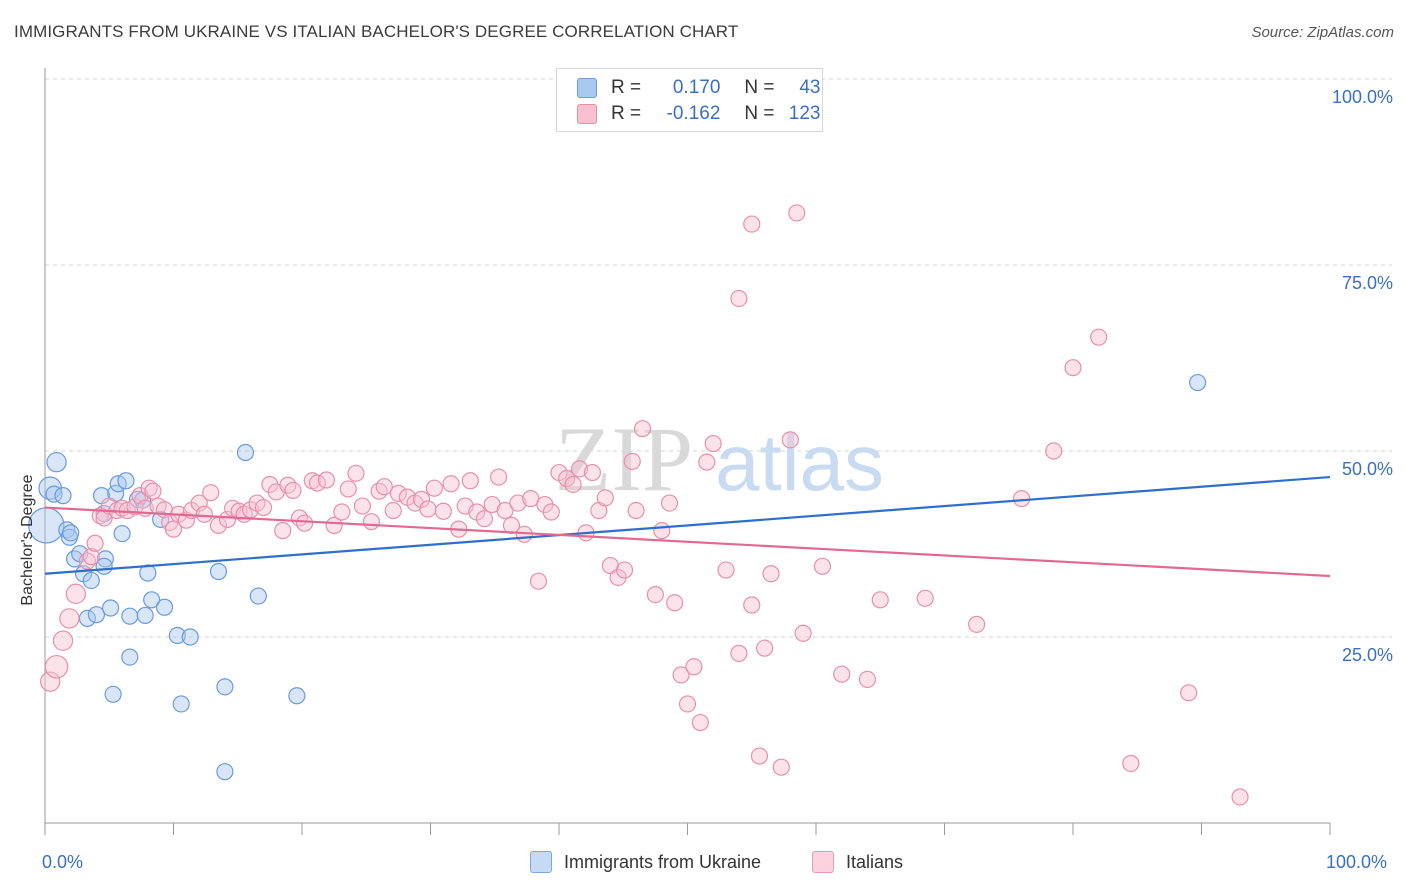  Describe the element at coordinates (27, 540) in the screenshot. I see `y-axis-label: Bachelor's Degree` at that location.